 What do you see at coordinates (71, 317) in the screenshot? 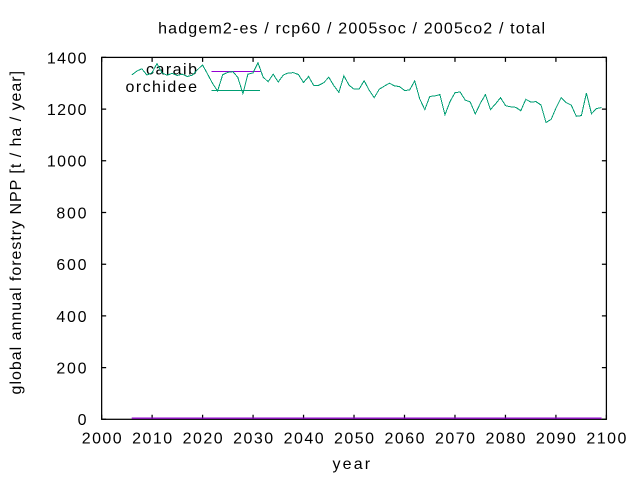
I see `svg-text: 400` at bounding box center [71, 317].